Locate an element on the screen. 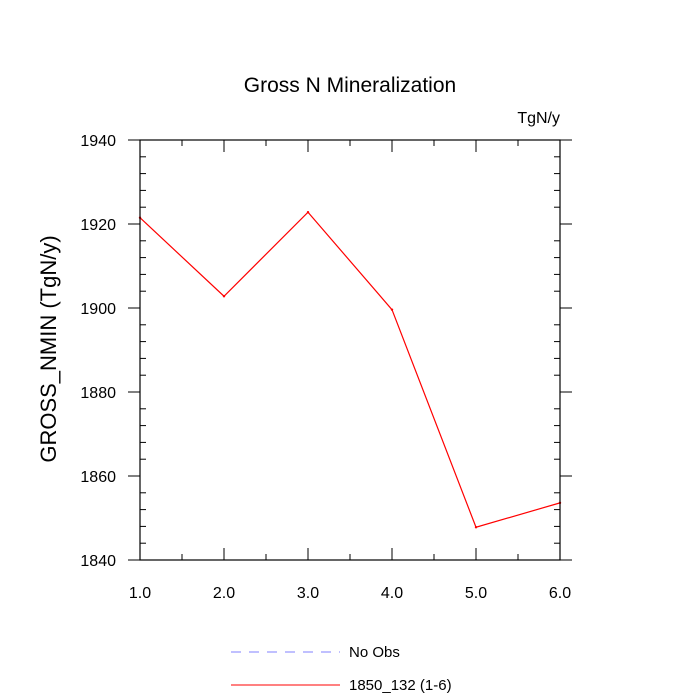 The width and height of the screenshot is (700, 700). y-axis-label: GROSS_NMIN (TgN/y) is located at coordinates (48, 348).